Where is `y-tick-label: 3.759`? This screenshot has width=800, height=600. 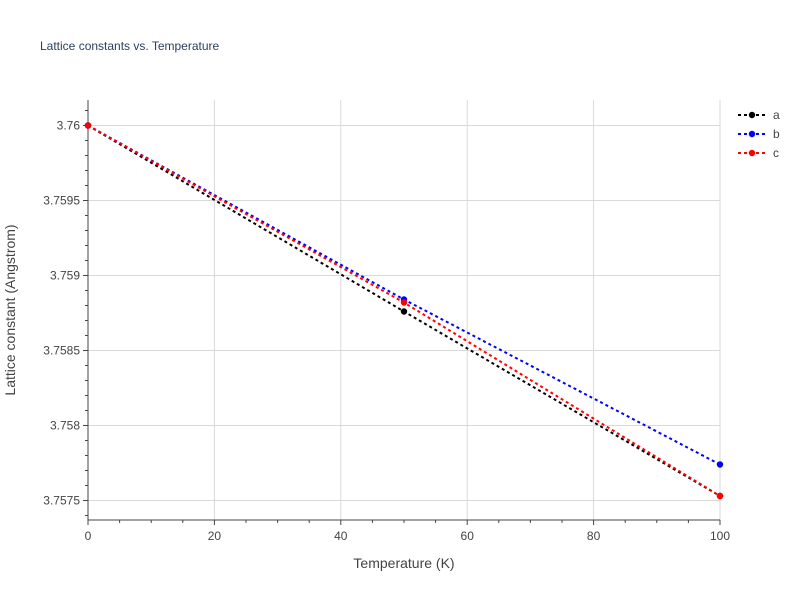
y-tick-label: 3.759 is located at coordinates (65, 276).